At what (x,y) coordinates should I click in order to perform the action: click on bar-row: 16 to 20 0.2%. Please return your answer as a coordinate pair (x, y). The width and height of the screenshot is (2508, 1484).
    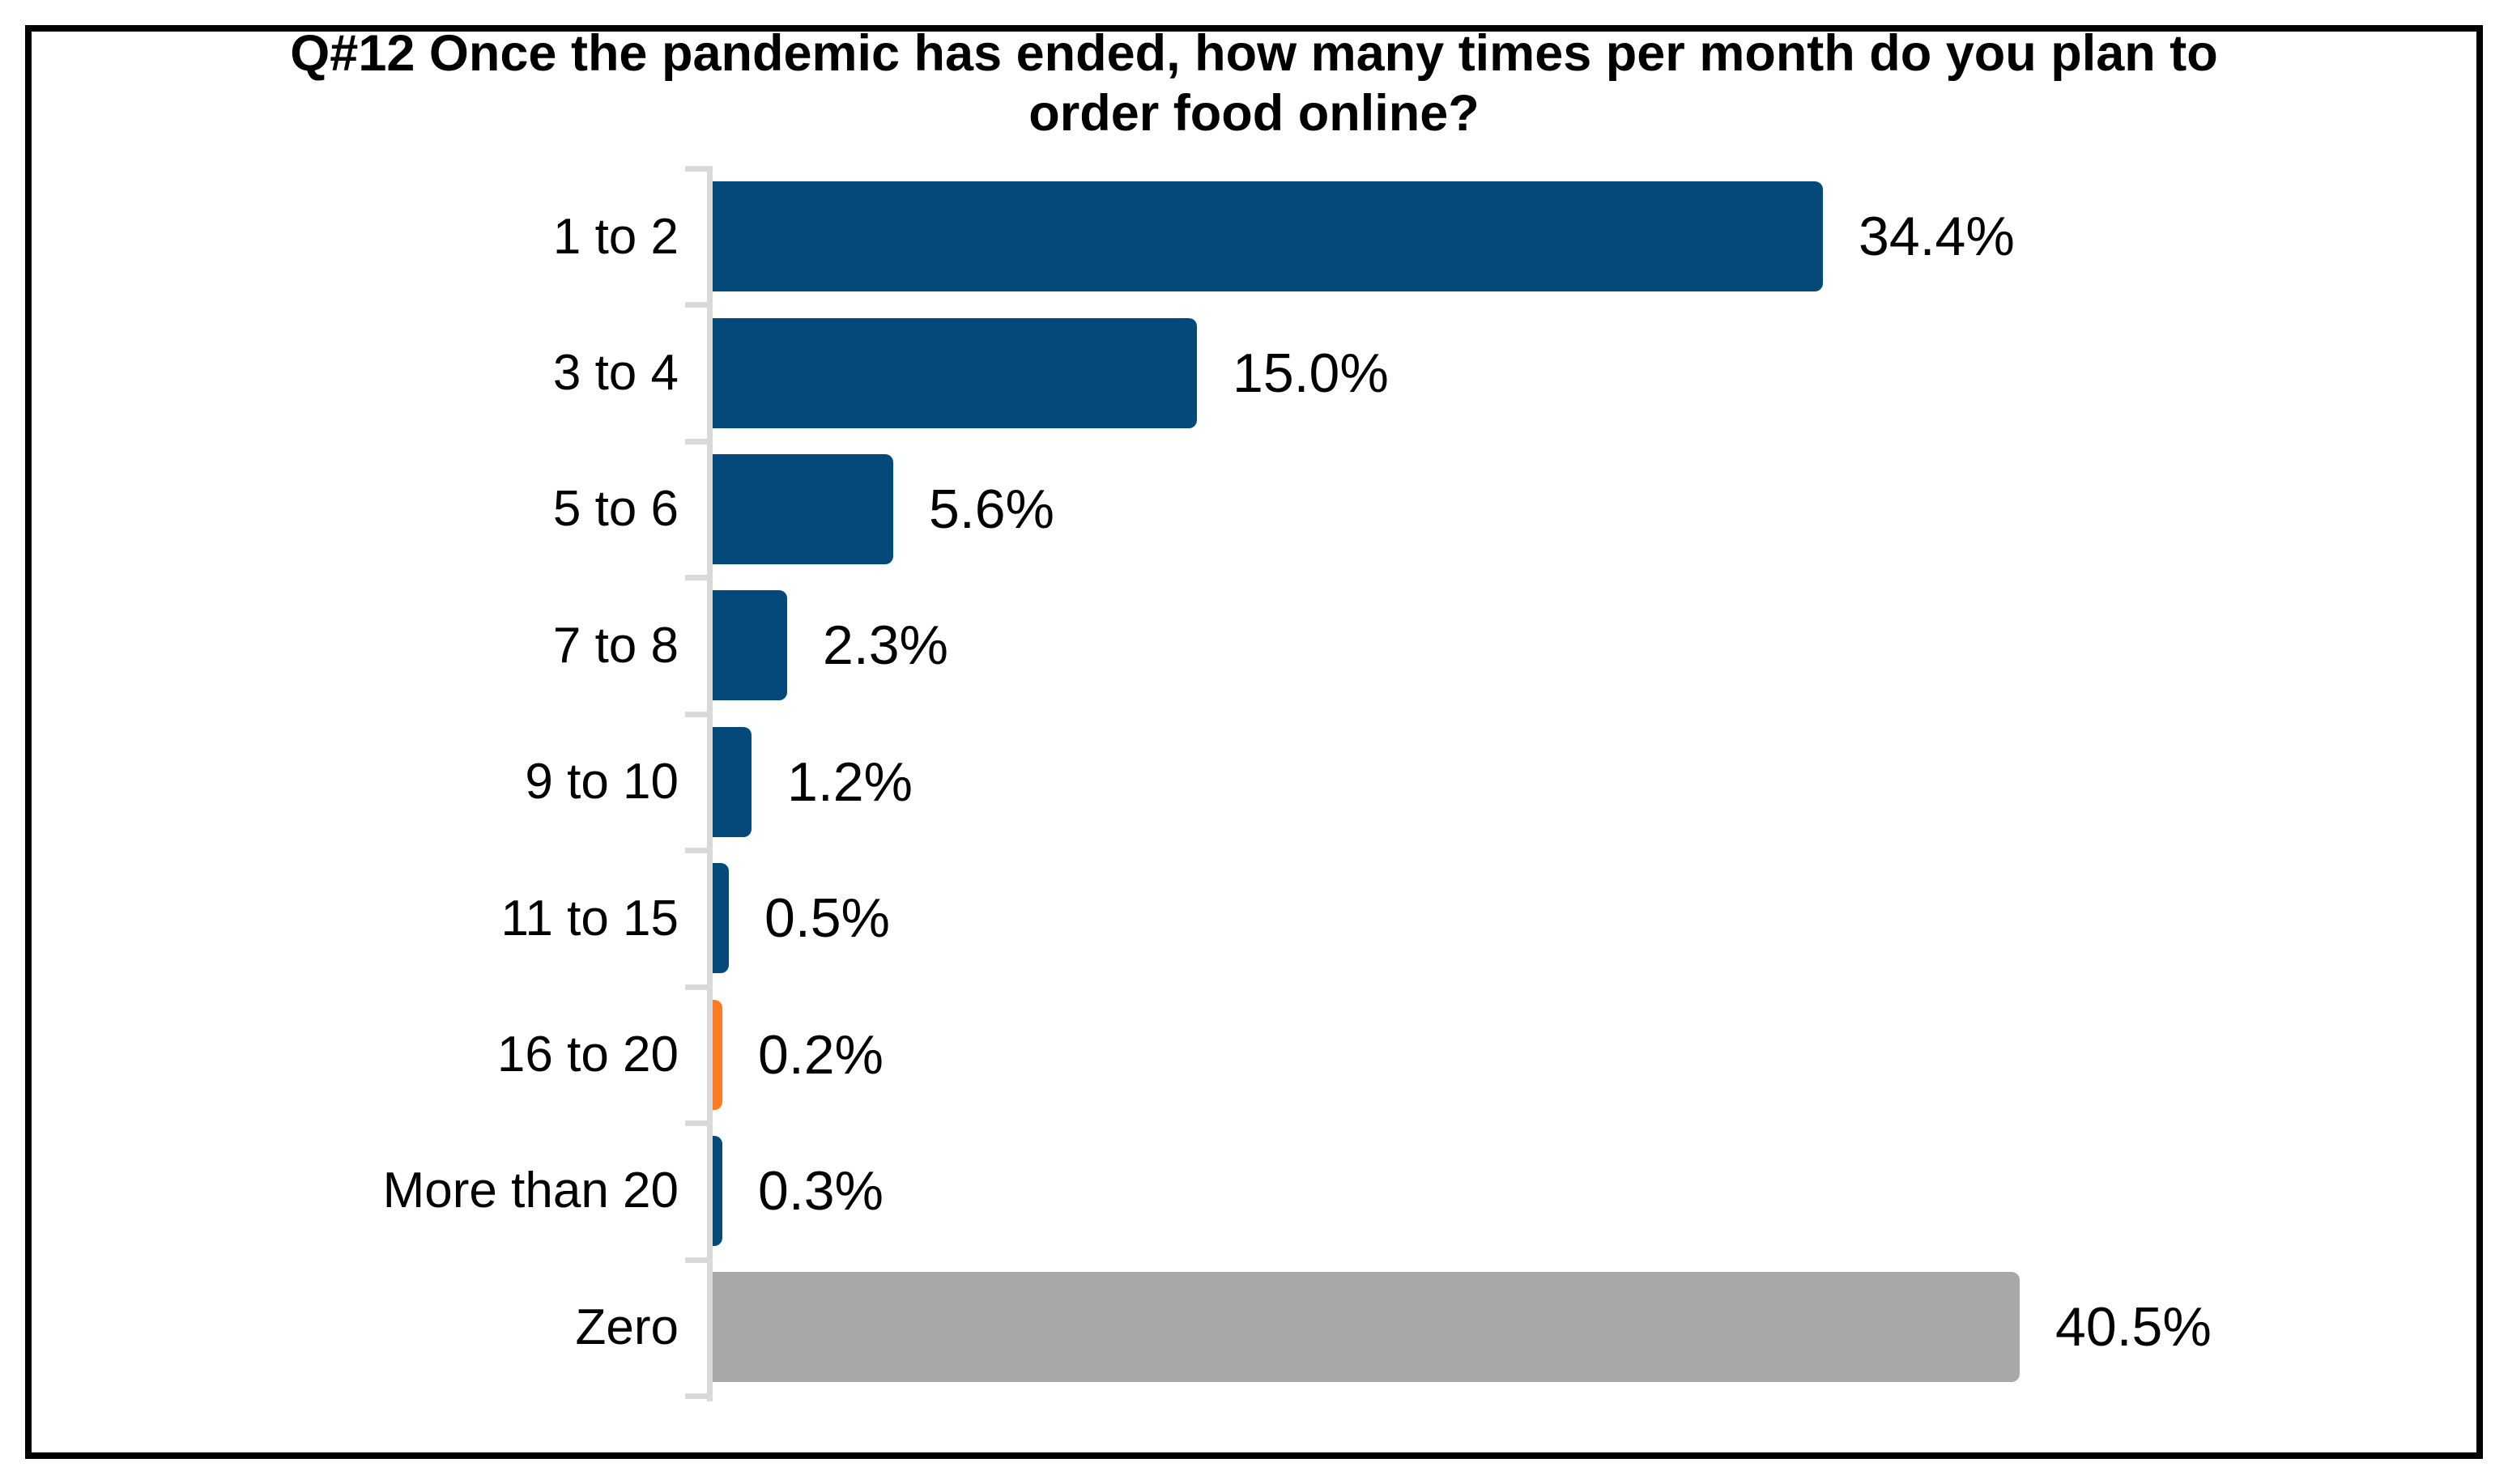
    Looking at the image, I should click on (1254, 1054).